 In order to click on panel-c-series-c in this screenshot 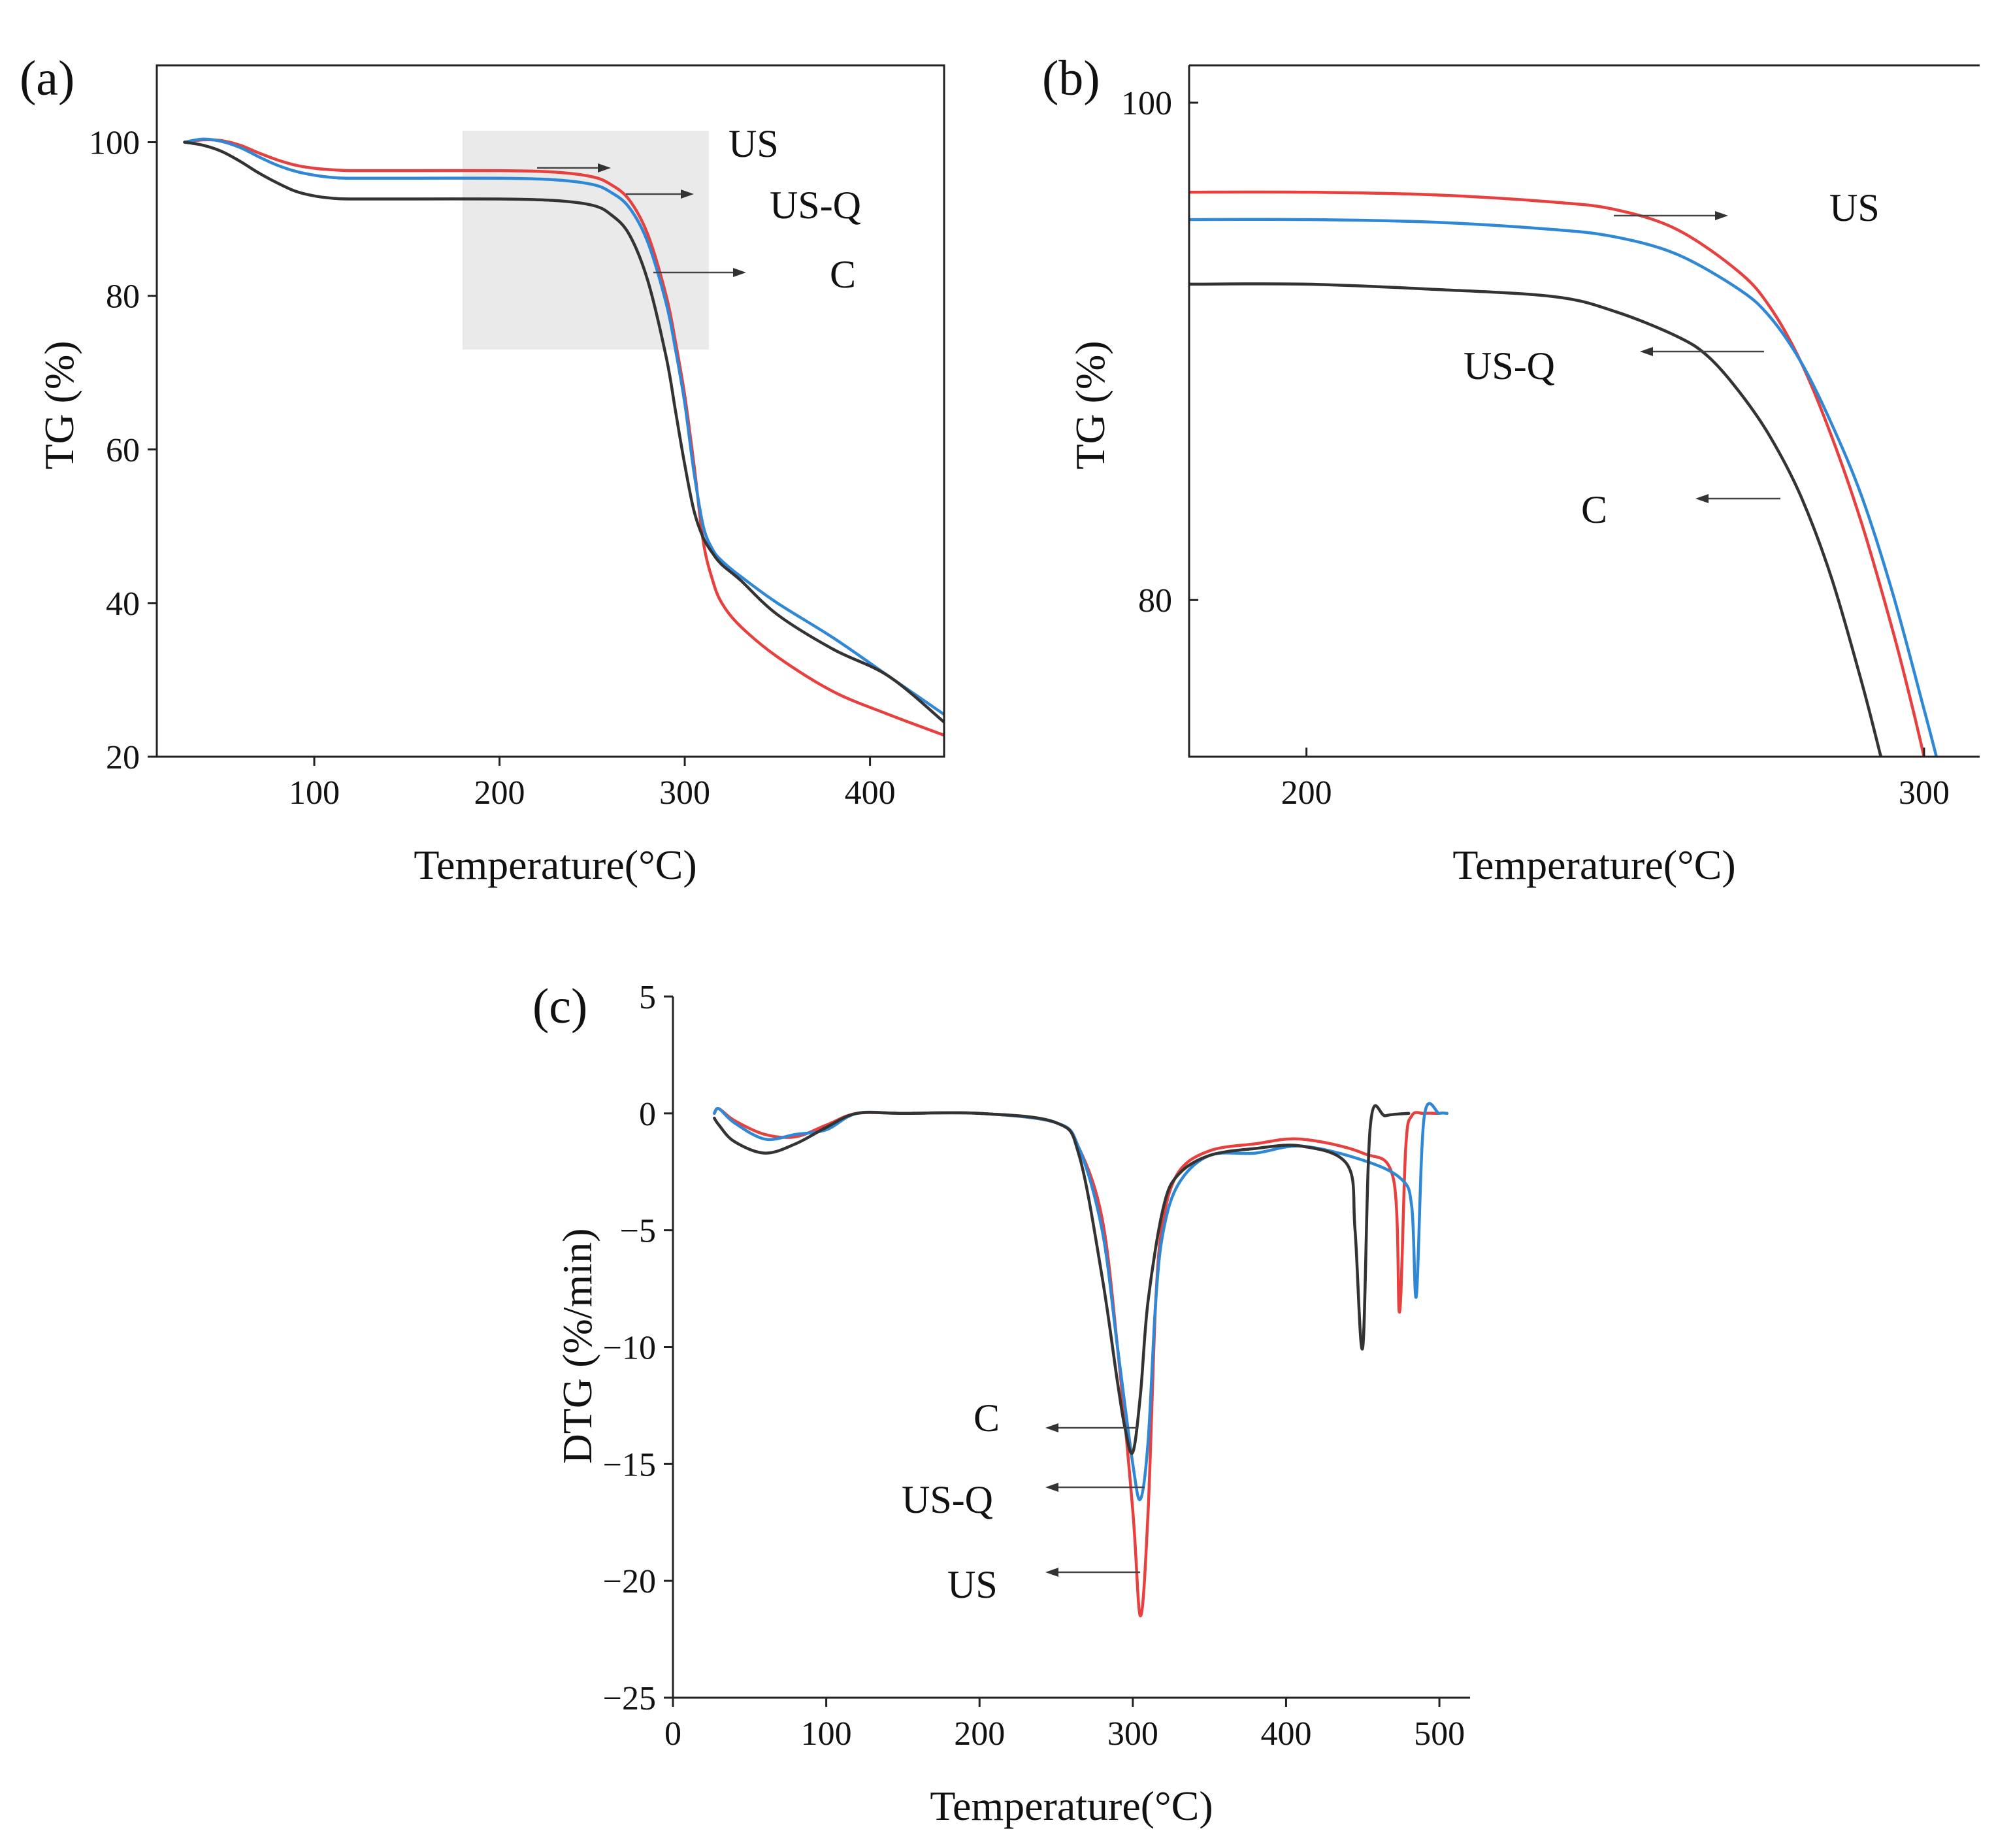, I will do `click(1062, 1279)`.